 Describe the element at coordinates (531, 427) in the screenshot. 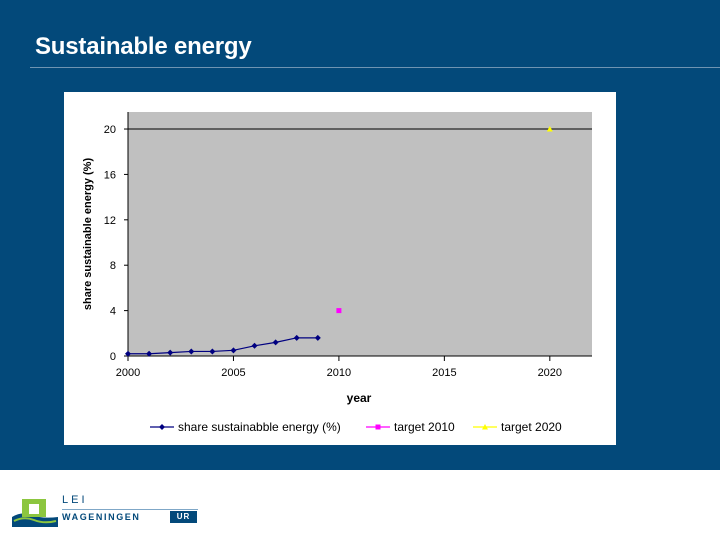

I see `legend-label: target 2020` at that location.